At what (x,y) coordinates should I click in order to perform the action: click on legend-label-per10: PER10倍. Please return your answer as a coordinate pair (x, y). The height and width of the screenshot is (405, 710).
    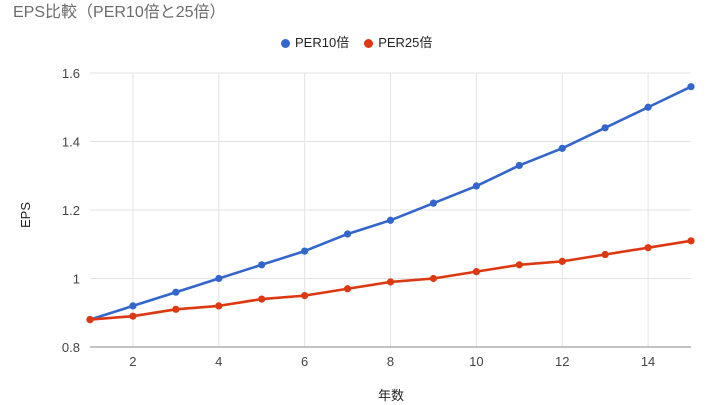
    Looking at the image, I should click on (322, 42).